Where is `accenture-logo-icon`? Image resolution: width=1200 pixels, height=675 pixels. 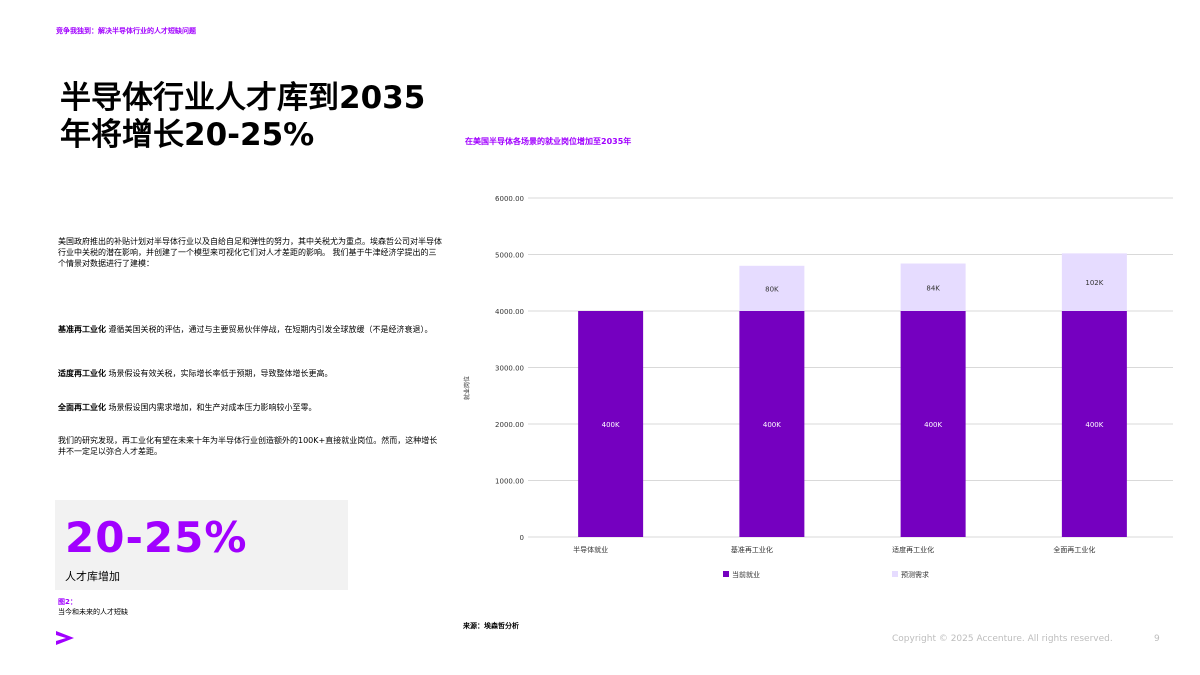 accenture-logo-icon is located at coordinates (65, 638).